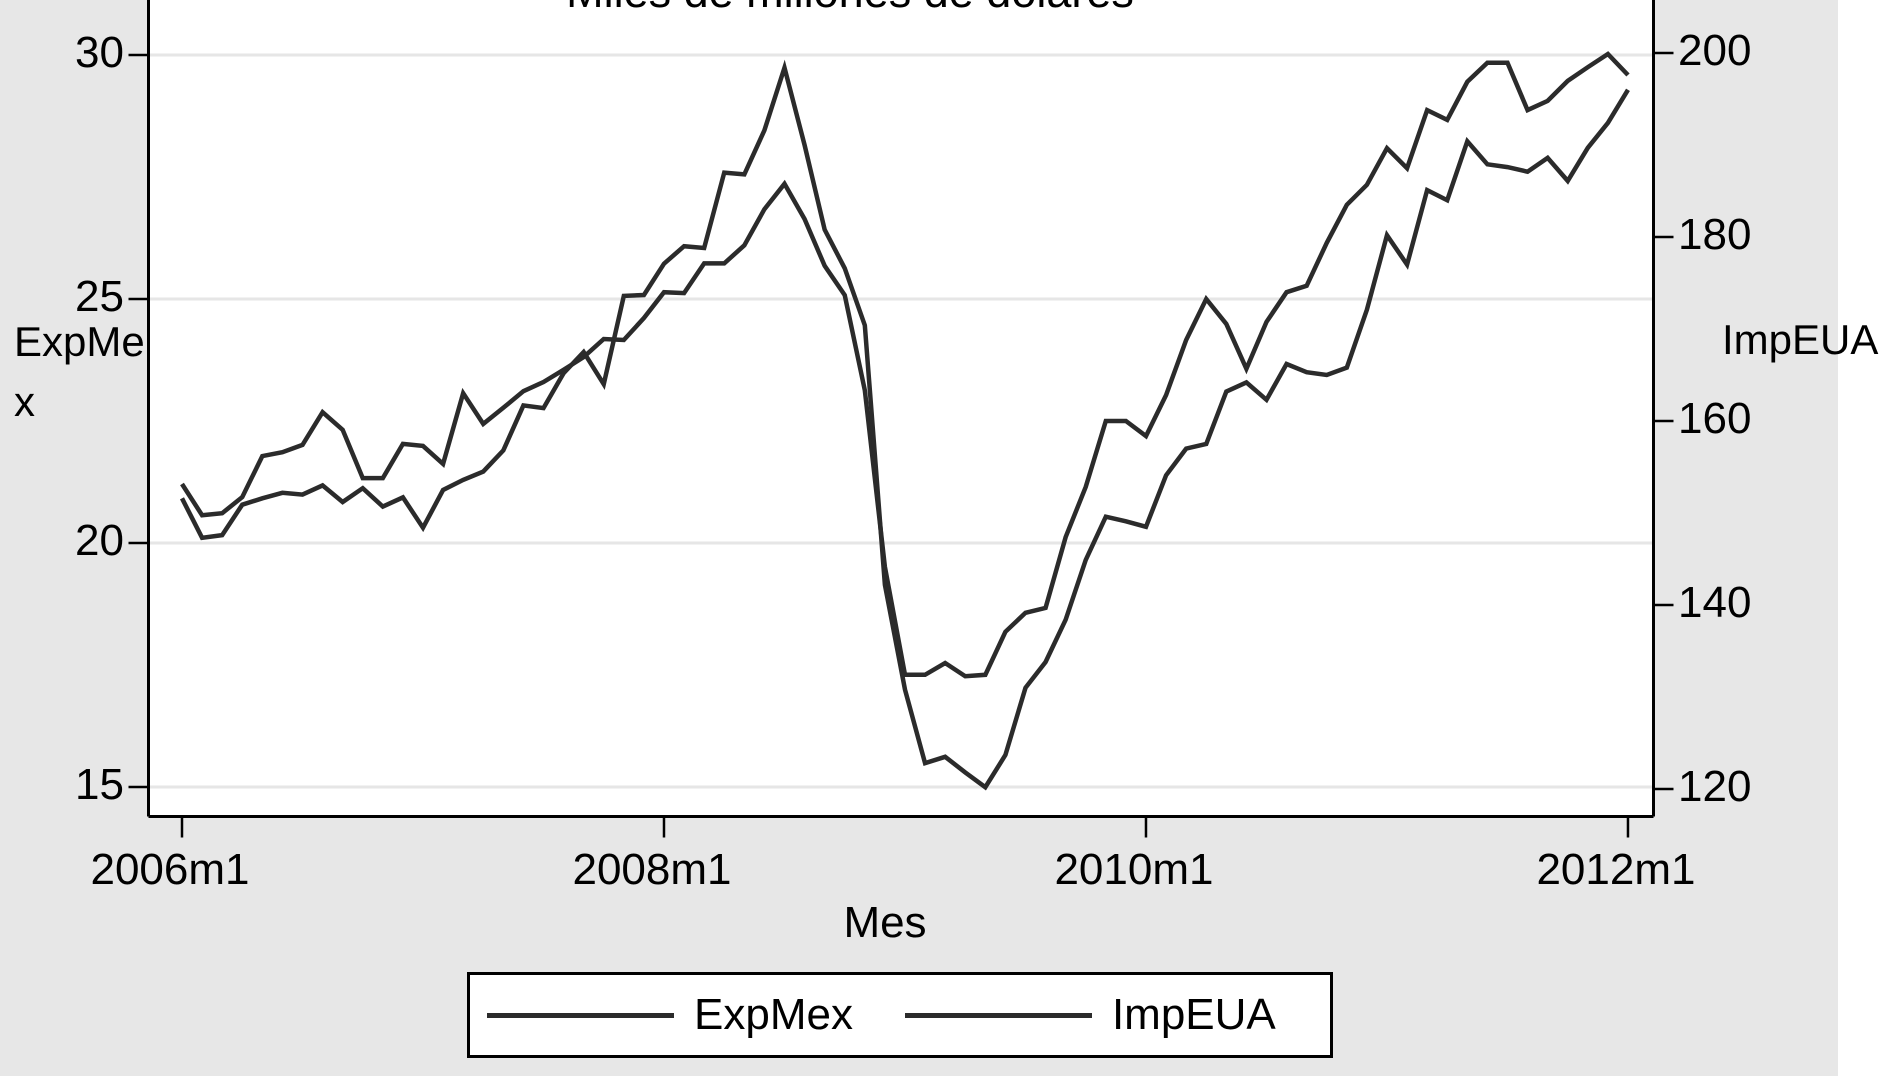  I want to click on x-tick-label: 2008m1, so click(652, 869).